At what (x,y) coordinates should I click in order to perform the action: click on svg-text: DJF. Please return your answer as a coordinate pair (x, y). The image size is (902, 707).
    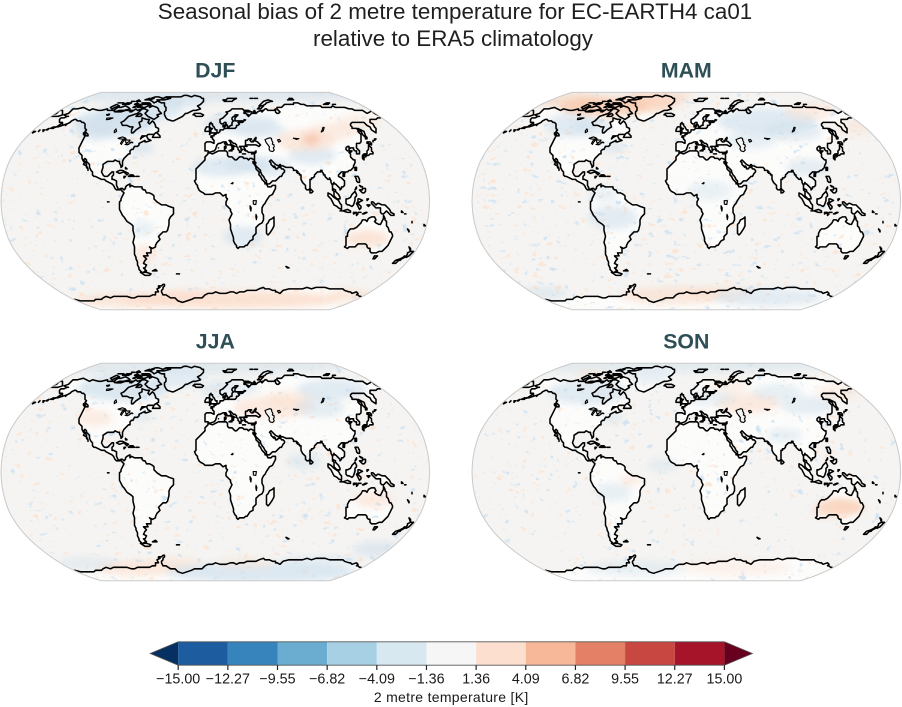
    Looking at the image, I should click on (215, 70).